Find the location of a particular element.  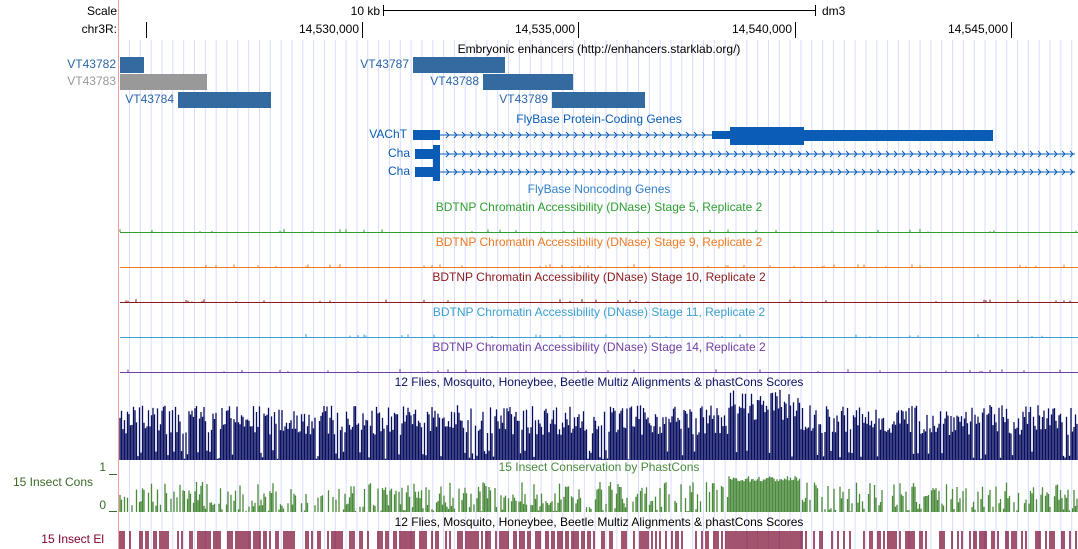

ruler-tick-label: 14,535,000 is located at coordinates (545, 29).